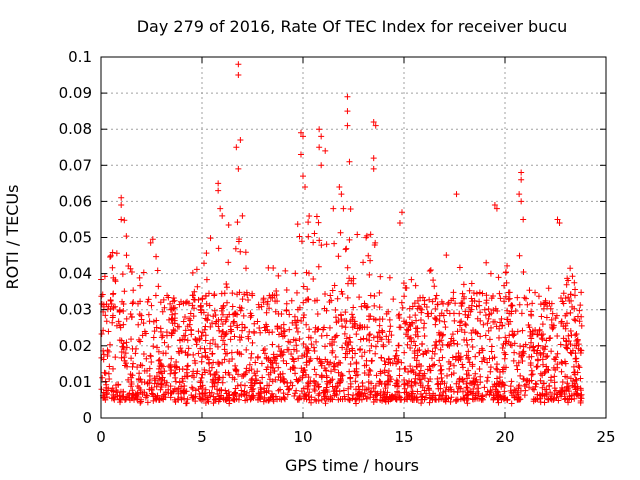  I want to click on x-tick-label: 0, so click(101, 437).